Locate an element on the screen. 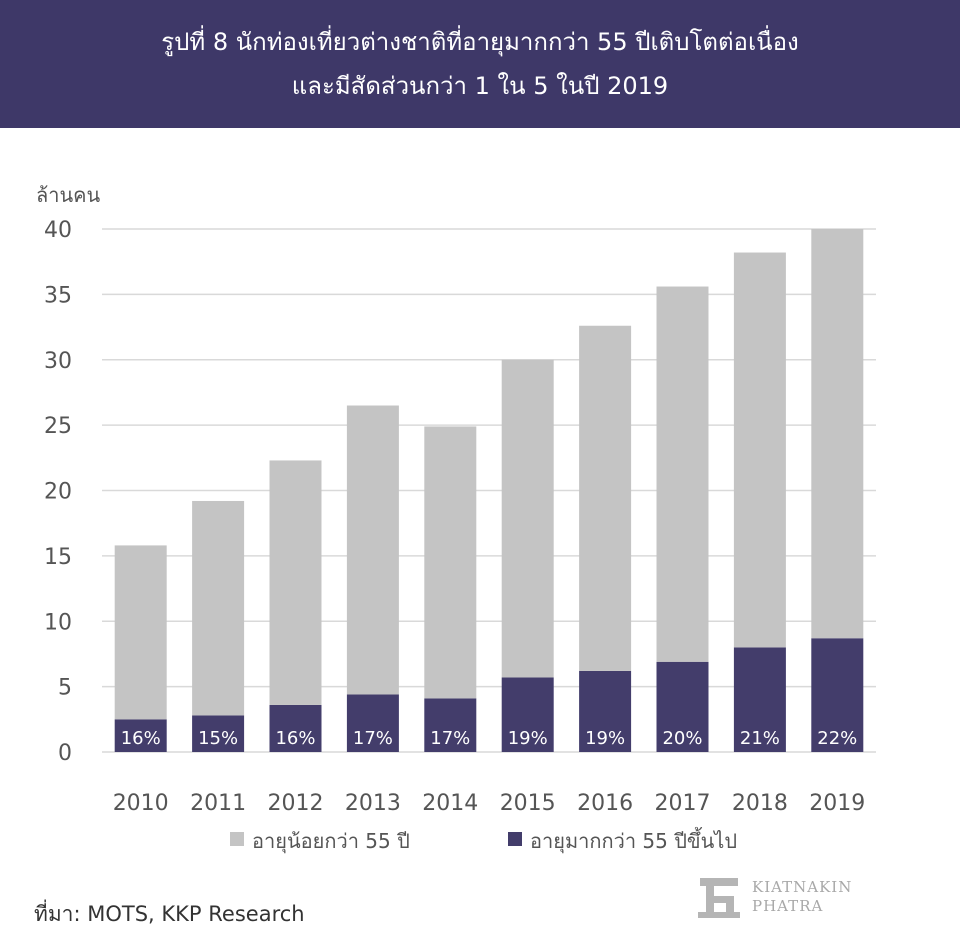  x-tick-label: 2018 is located at coordinates (760, 803).